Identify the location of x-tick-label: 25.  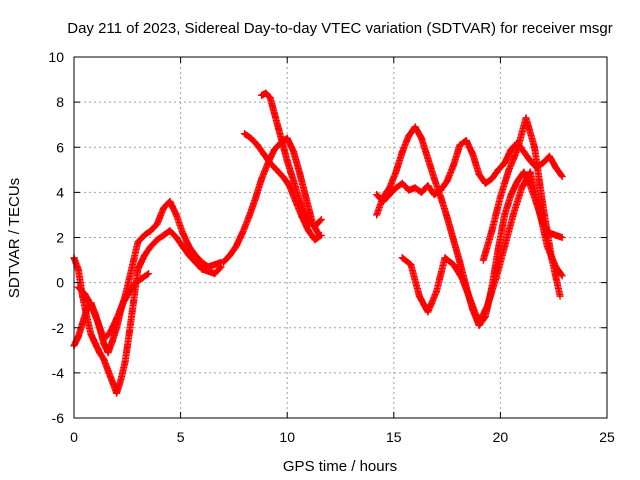
(607, 437).